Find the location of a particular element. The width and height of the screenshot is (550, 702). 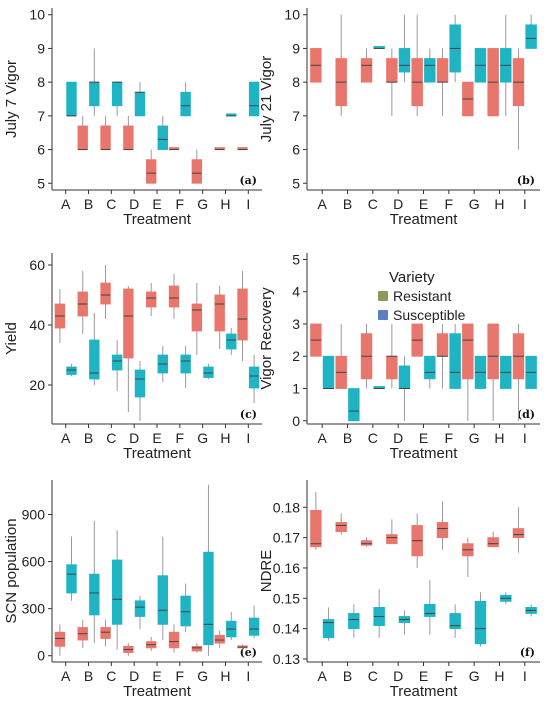

y-tick-label: 20 is located at coordinates (37, 385).